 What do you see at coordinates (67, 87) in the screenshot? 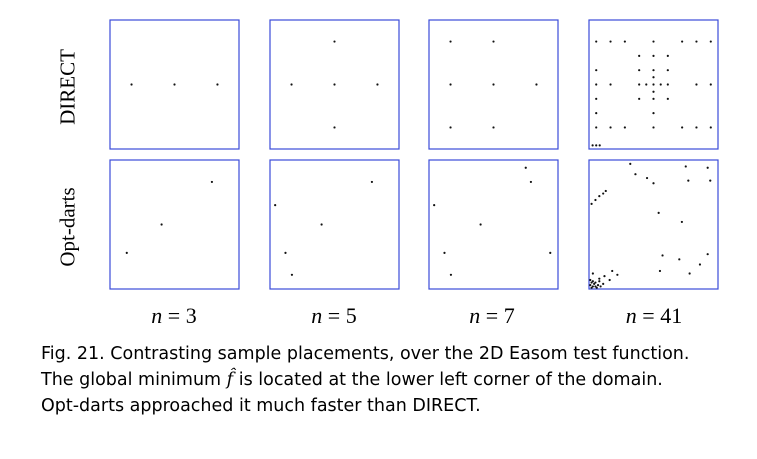
I see `row-label-direct: DIRECT` at bounding box center [67, 87].